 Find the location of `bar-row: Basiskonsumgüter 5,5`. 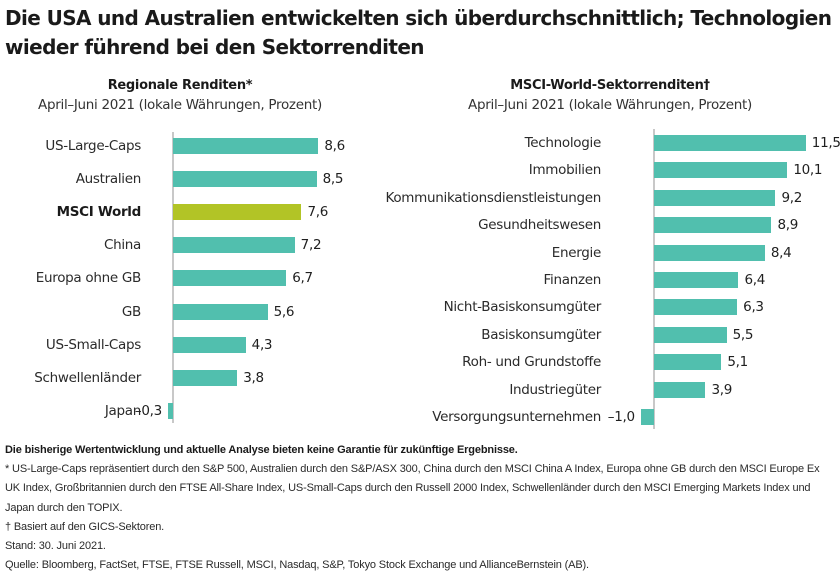

bar-row: Basiskonsumgüter 5,5 is located at coordinates (420, 335).